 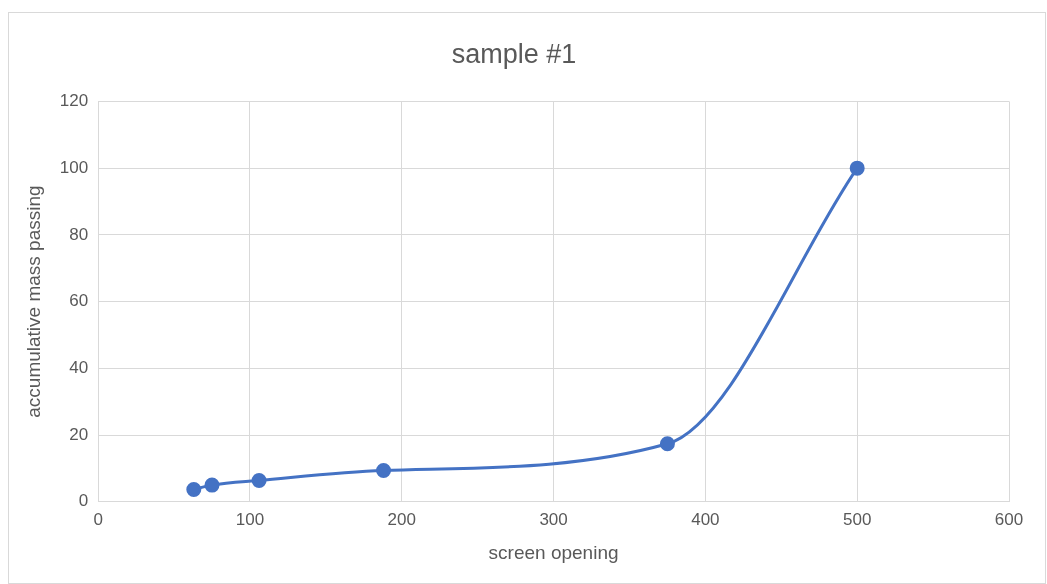 What do you see at coordinates (857, 519) in the screenshot?
I see `x-tick-label: 500` at bounding box center [857, 519].